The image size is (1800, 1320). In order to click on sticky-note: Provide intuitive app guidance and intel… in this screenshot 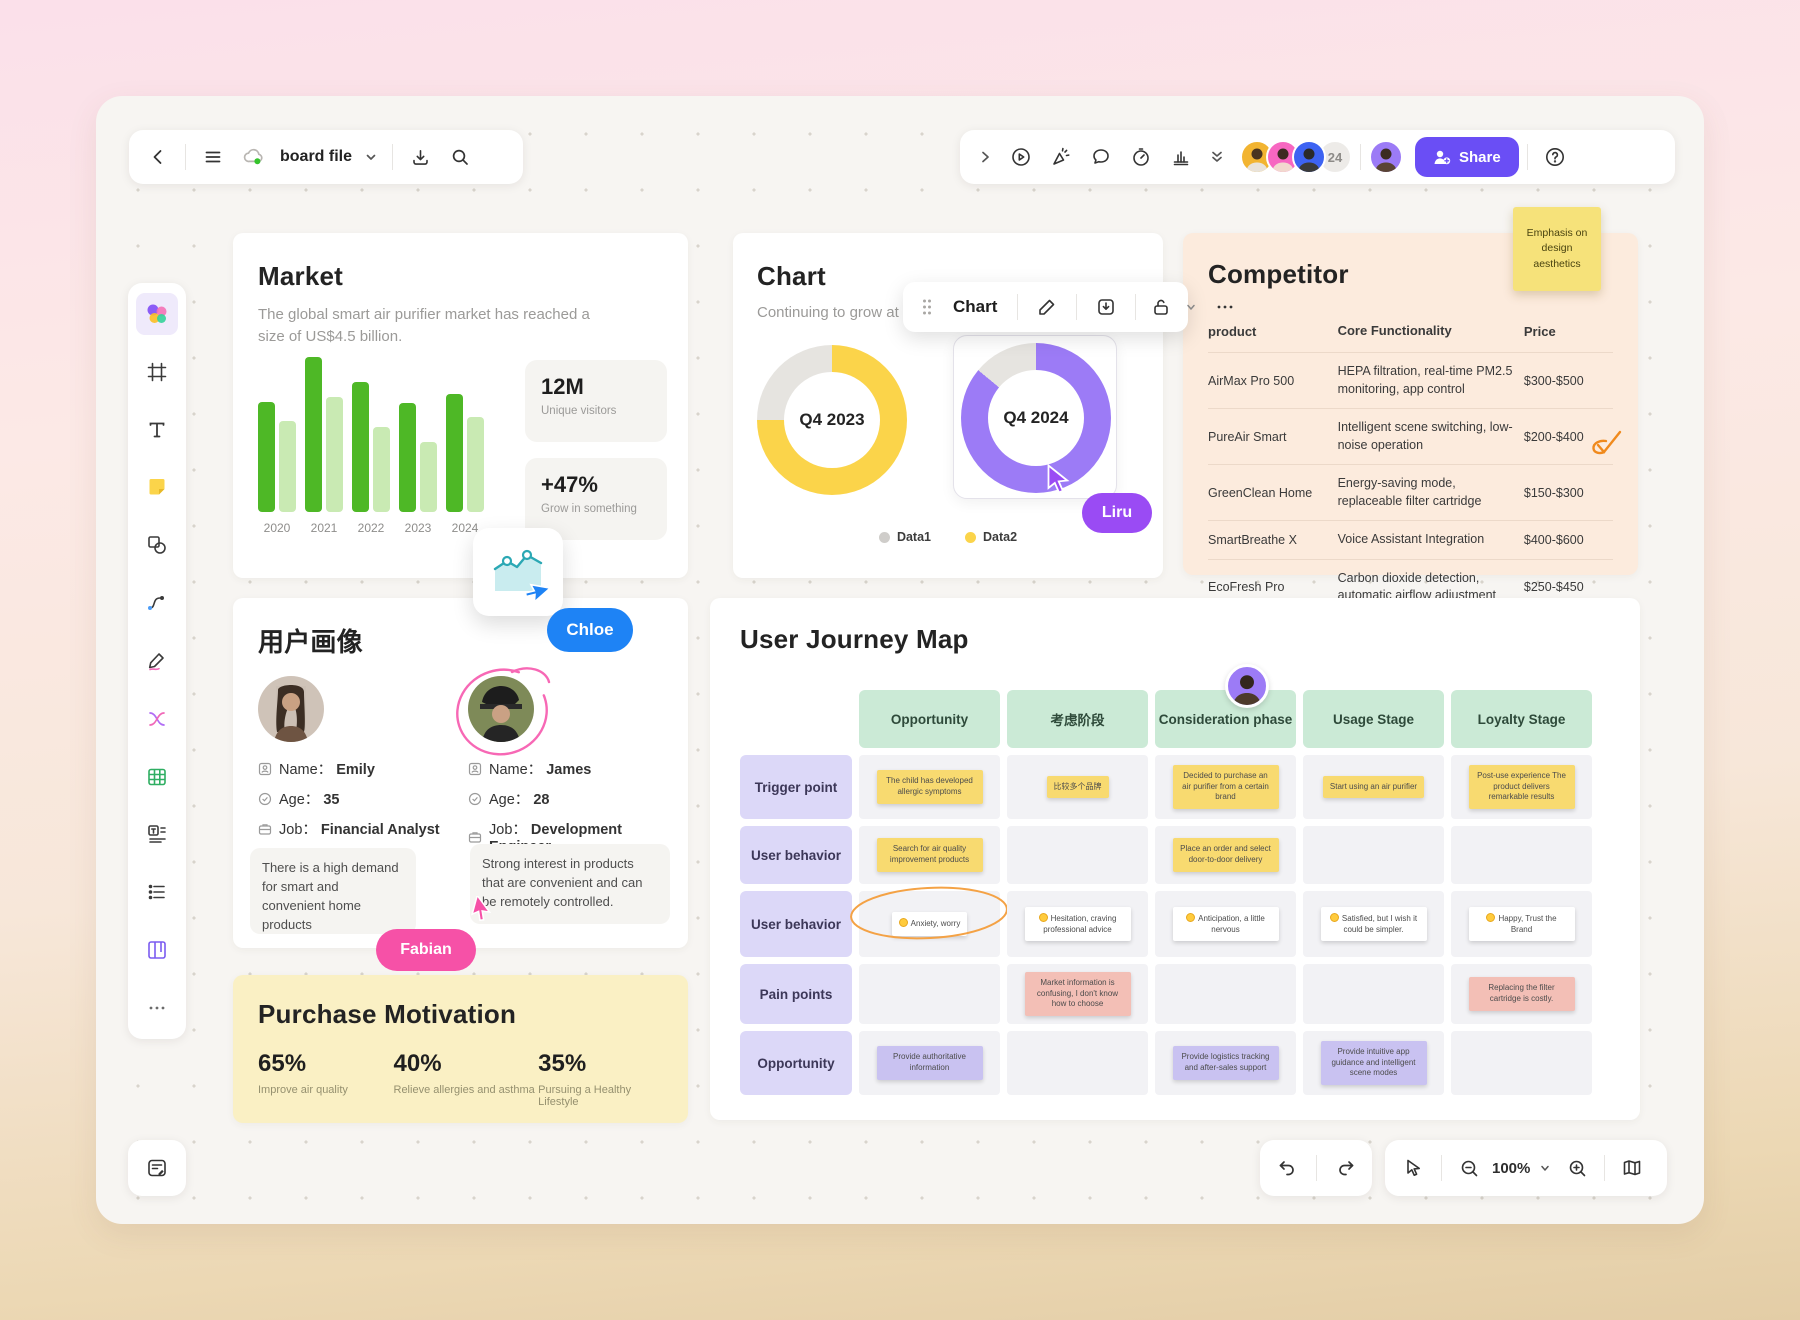, I will do `click(1373, 1063)`.